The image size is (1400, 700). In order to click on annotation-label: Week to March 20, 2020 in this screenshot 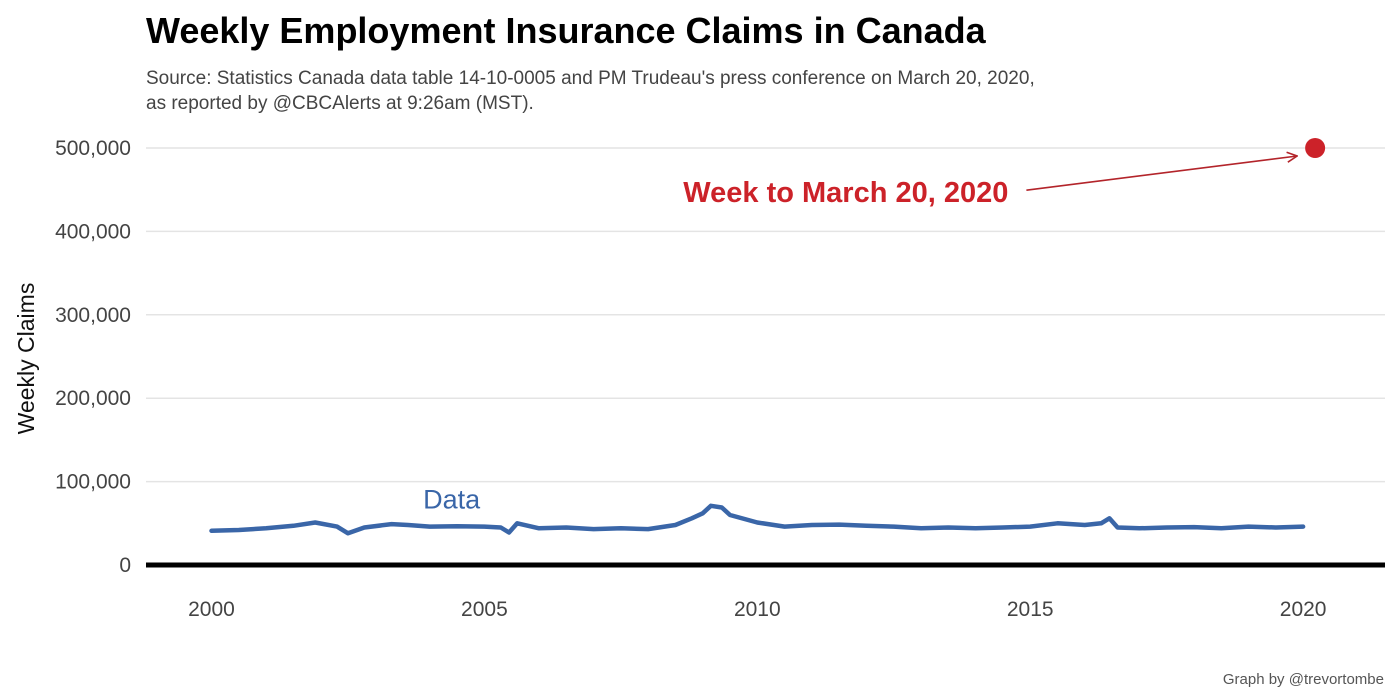, I will do `click(845, 193)`.